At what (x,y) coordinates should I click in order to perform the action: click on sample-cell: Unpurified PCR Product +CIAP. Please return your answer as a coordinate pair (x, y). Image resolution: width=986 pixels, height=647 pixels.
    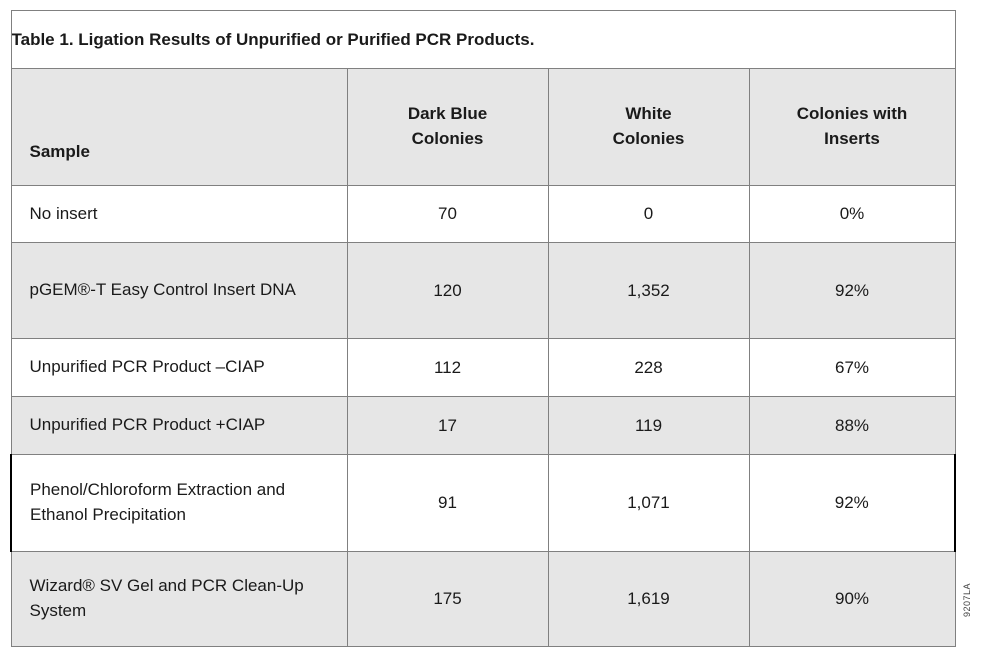
    Looking at the image, I should click on (179, 425).